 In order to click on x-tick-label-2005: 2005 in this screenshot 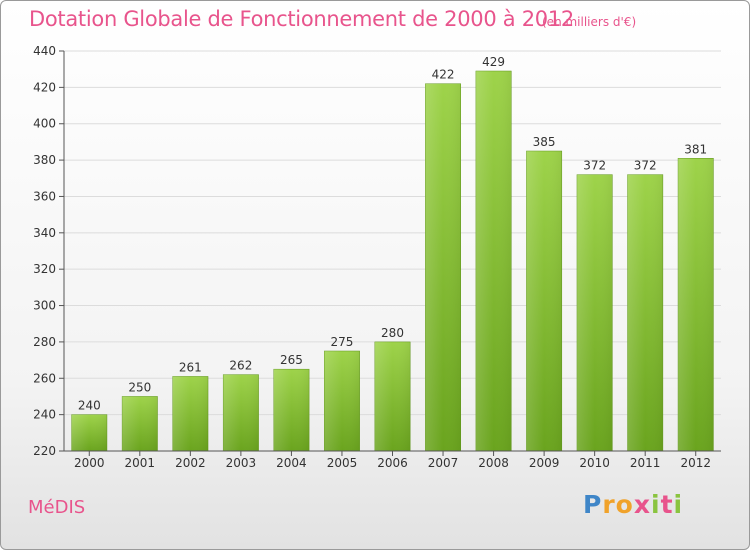, I will do `click(342, 463)`.